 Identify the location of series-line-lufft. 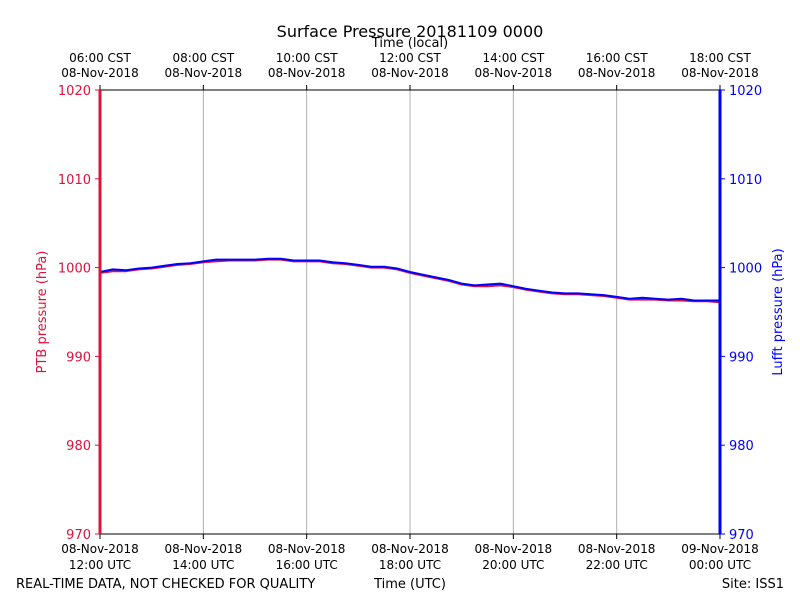
(409, 279).